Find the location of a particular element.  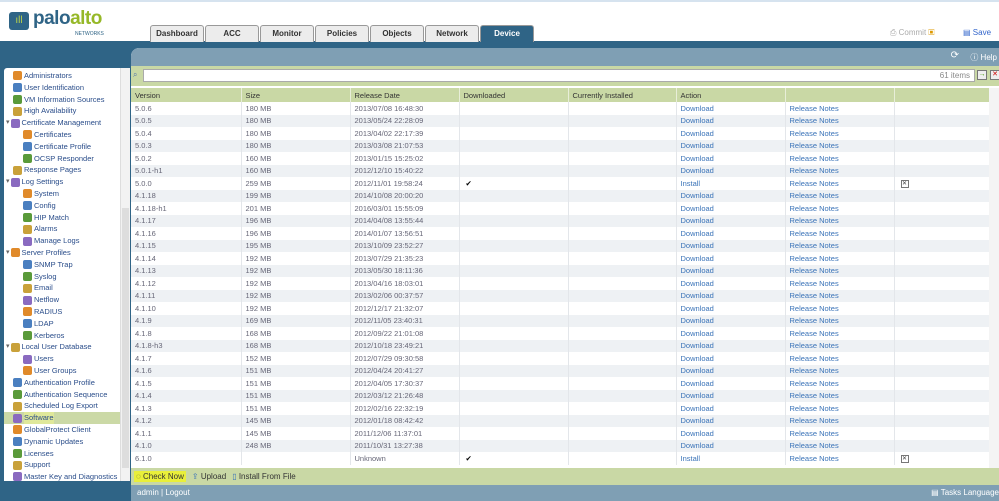

filter-input: 61 items is located at coordinates (559, 75).